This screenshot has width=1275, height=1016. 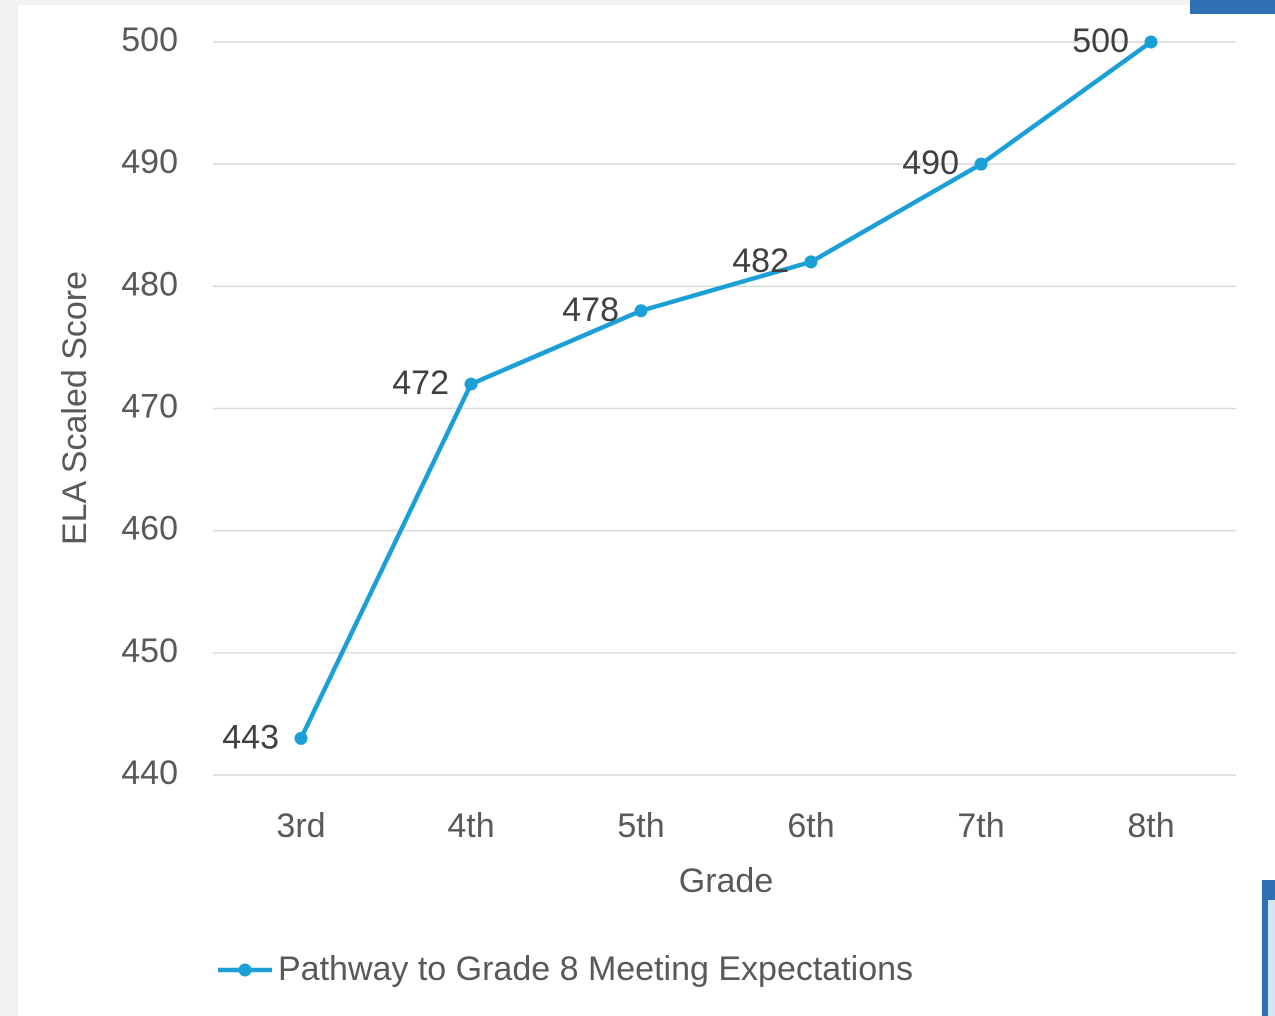 I want to click on x-tick-label: 6th, so click(x=810, y=826).